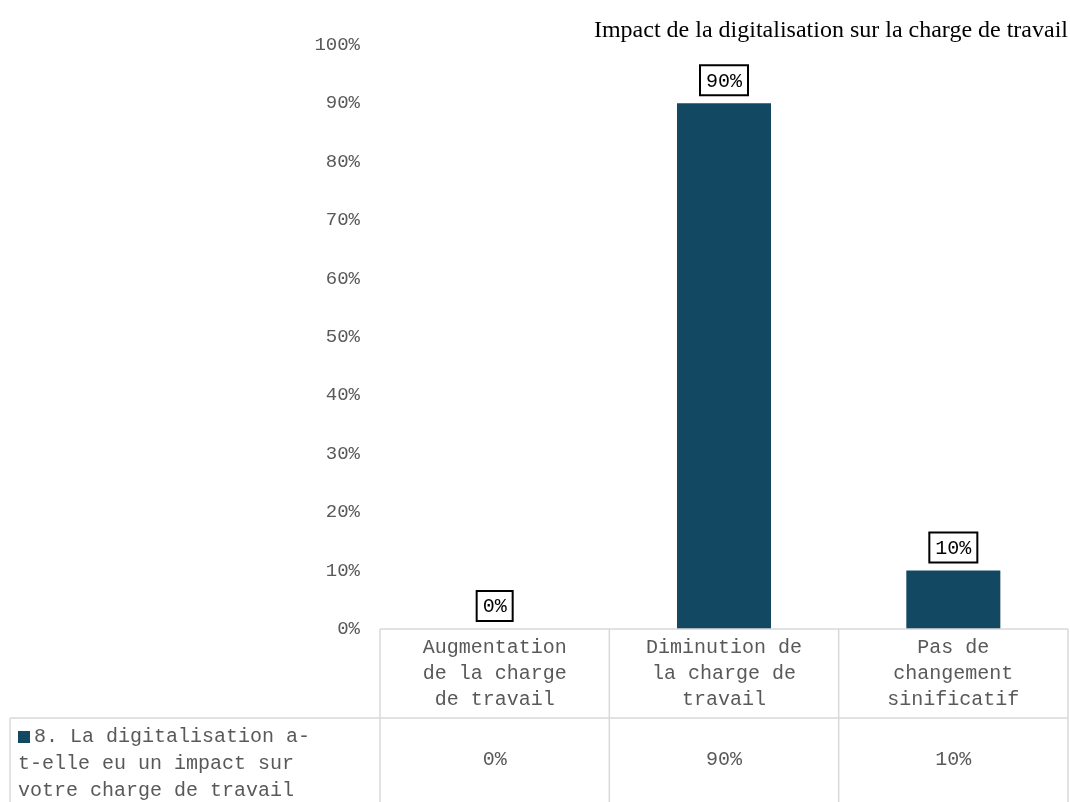 This screenshot has width=1070, height=802. Describe the element at coordinates (724, 674) in the screenshot. I see `x-tick-label: Diminution de la charge de travail` at that location.